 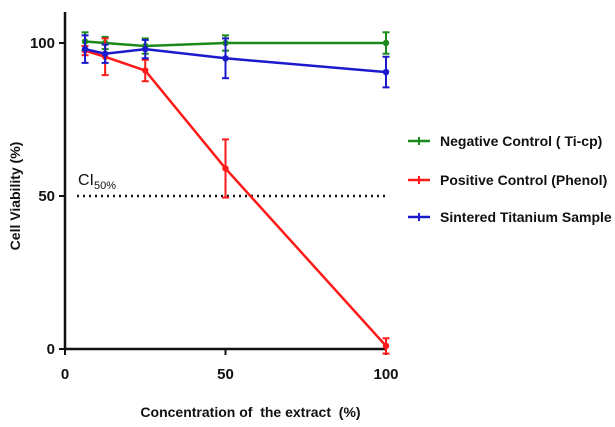 What do you see at coordinates (86, 180) in the screenshot?
I see `ci50-label-main: CI` at bounding box center [86, 180].